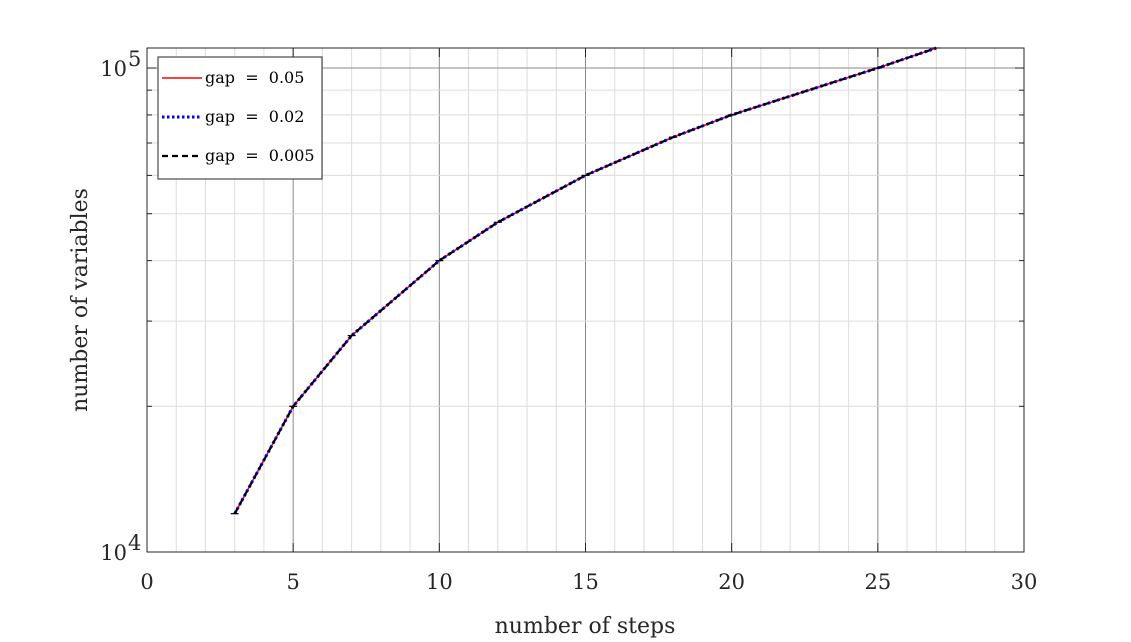 This screenshot has width=1131, height=642. I want to click on legend-label-0: gap = 0.05, so click(254, 77).